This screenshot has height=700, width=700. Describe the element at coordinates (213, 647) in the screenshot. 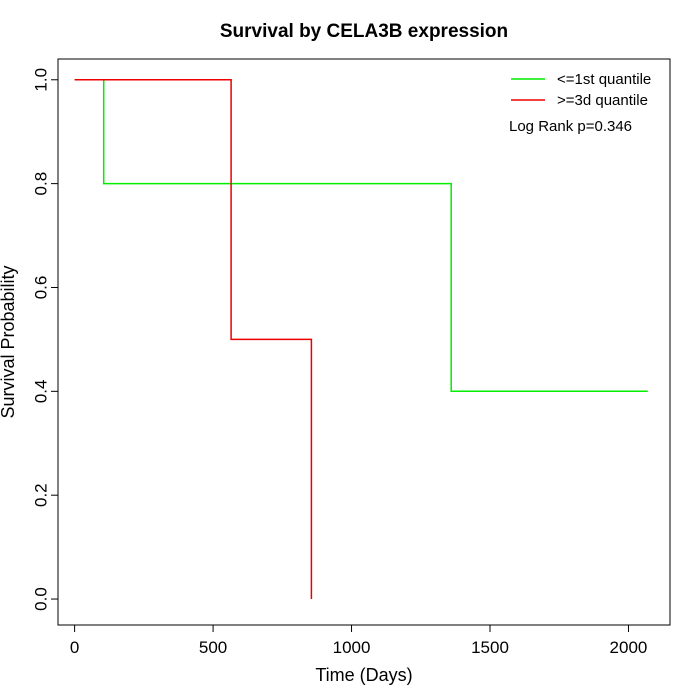

I see `x-tick-label: 500` at that location.